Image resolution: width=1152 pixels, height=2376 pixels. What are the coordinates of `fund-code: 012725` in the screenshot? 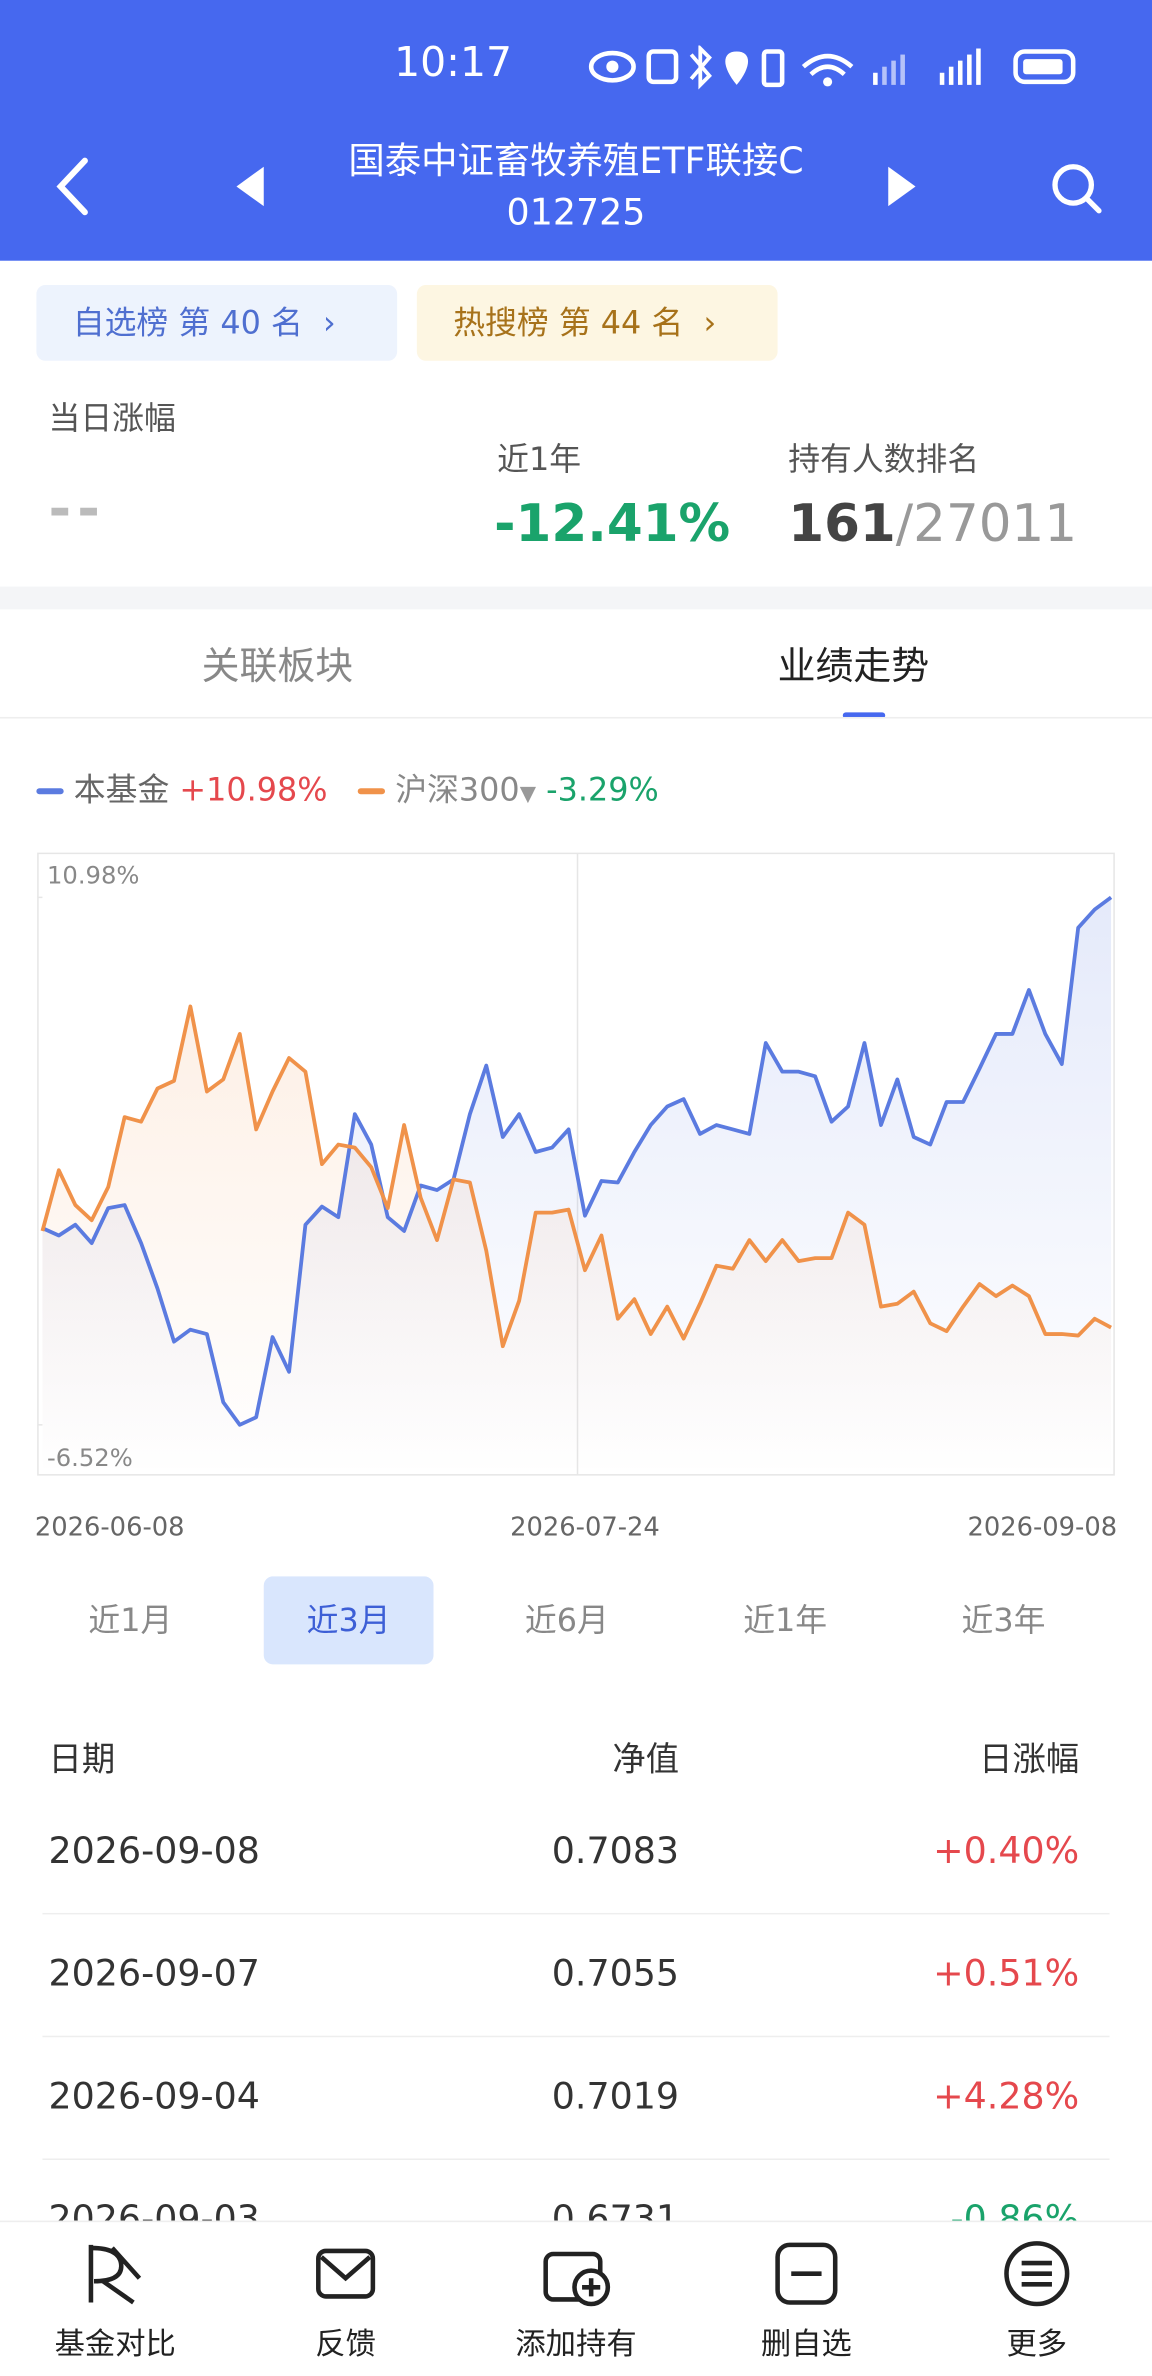 It's located at (576, 212).